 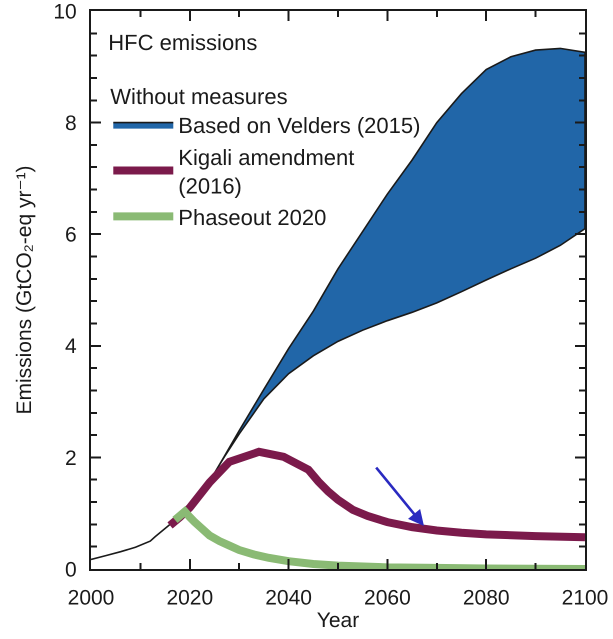 What do you see at coordinates (252, 217) in the screenshot?
I see `legend-label: Phaseout 2020` at bounding box center [252, 217].